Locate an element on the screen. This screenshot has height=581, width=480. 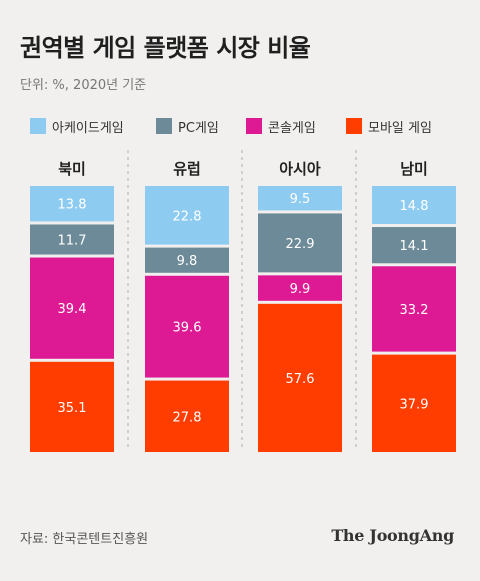
data-label-north-america-console: 39.4 is located at coordinates (72, 309).